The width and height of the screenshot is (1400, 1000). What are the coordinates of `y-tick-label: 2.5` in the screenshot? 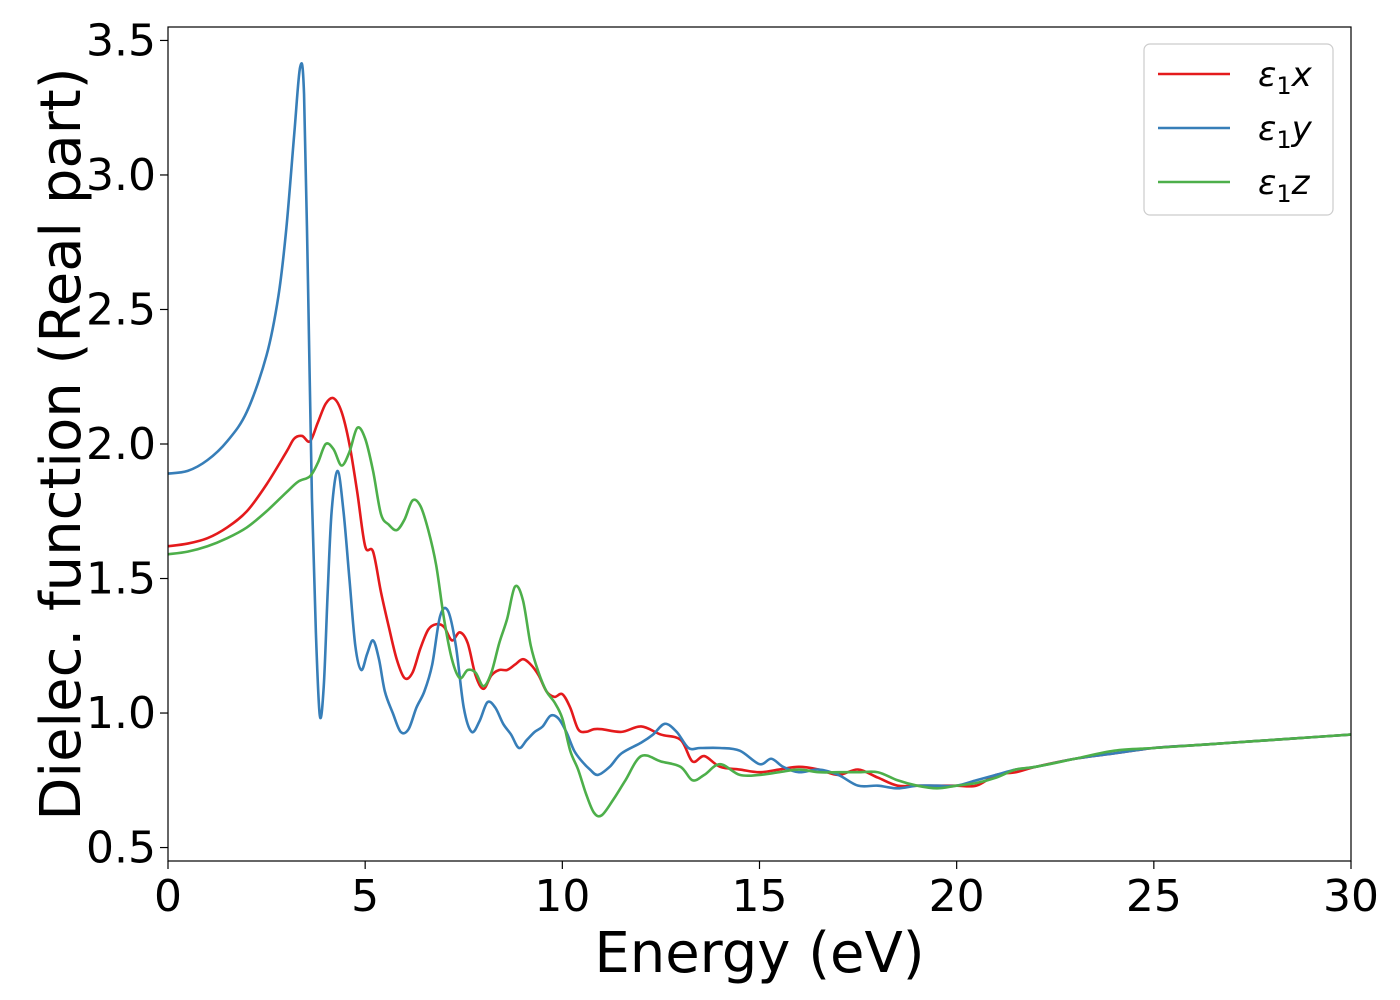 It's located at (121, 309).